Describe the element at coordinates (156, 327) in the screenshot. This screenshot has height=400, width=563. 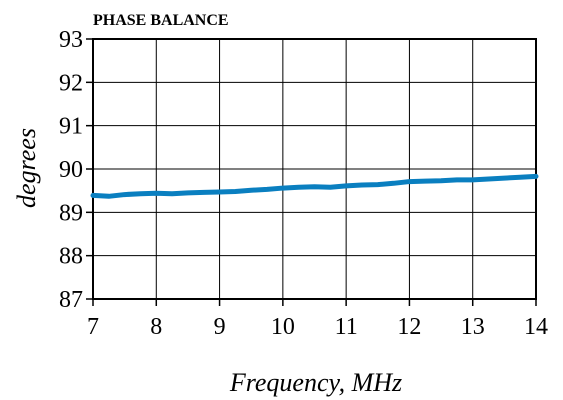
I see `x-tick-label: 8` at that location.